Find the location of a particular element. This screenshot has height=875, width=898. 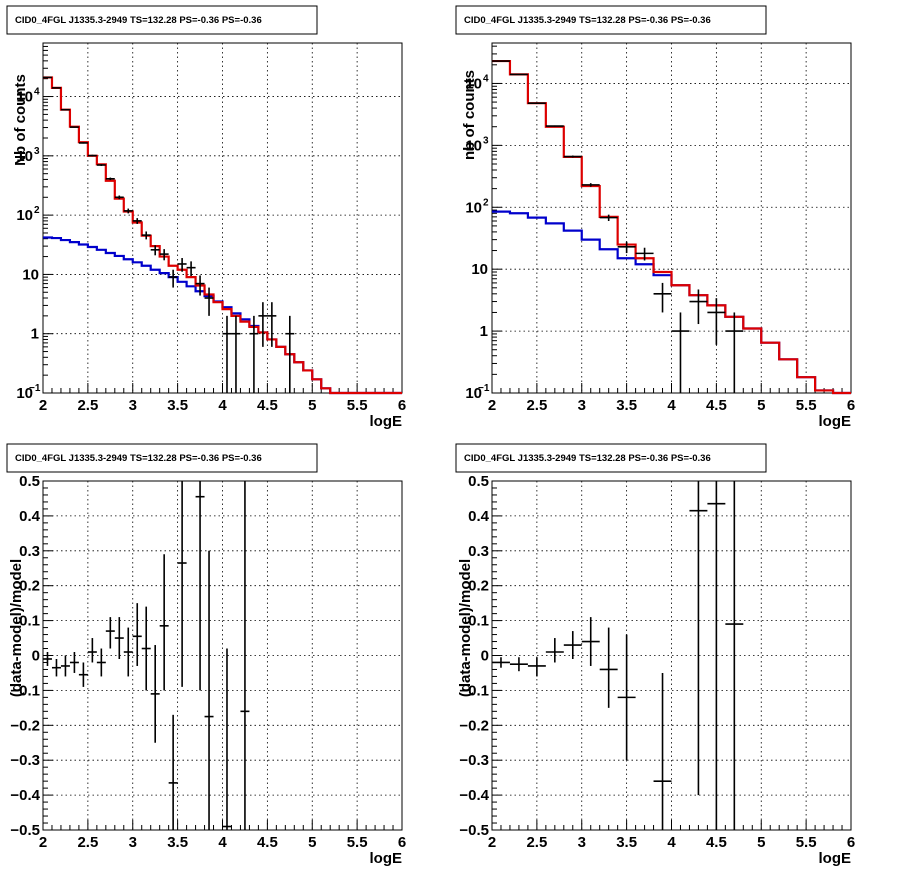

y-axis-title: nb of counts is located at coordinates (469, 115).